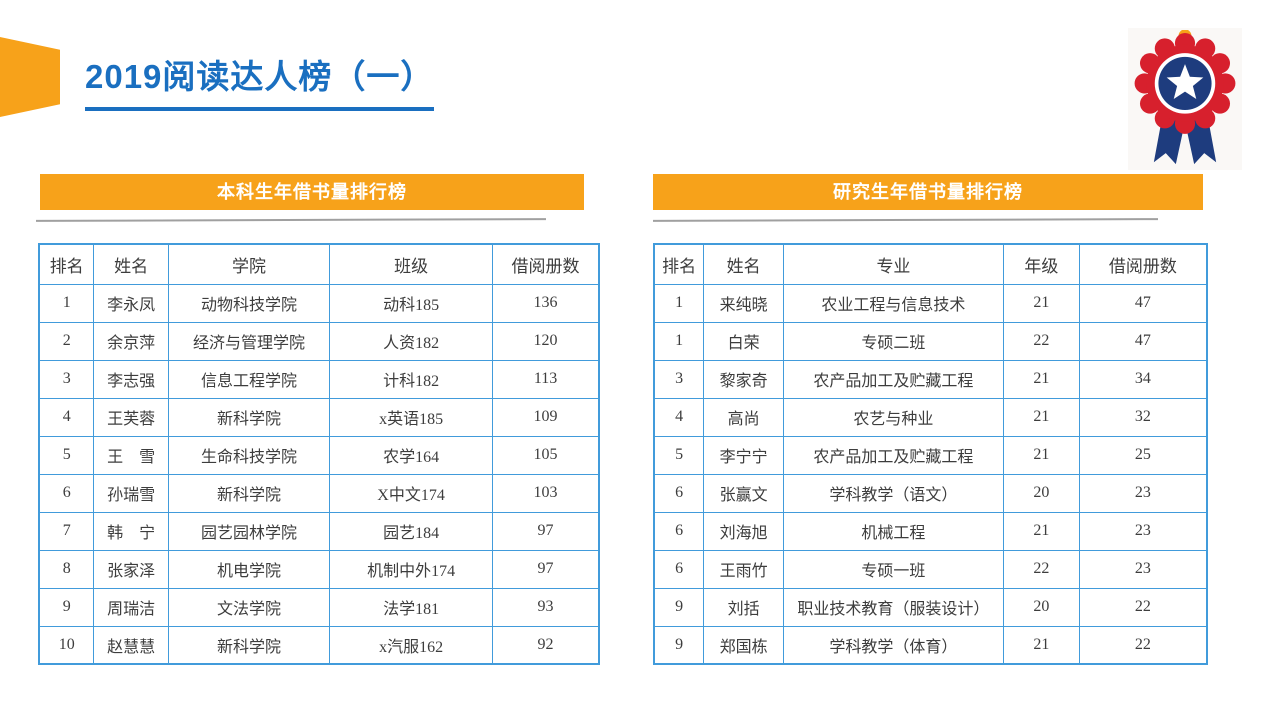 The image size is (1280, 720). Describe the element at coordinates (411, 379) in the screenshot. I see `table-cell: 计科182` at that location.